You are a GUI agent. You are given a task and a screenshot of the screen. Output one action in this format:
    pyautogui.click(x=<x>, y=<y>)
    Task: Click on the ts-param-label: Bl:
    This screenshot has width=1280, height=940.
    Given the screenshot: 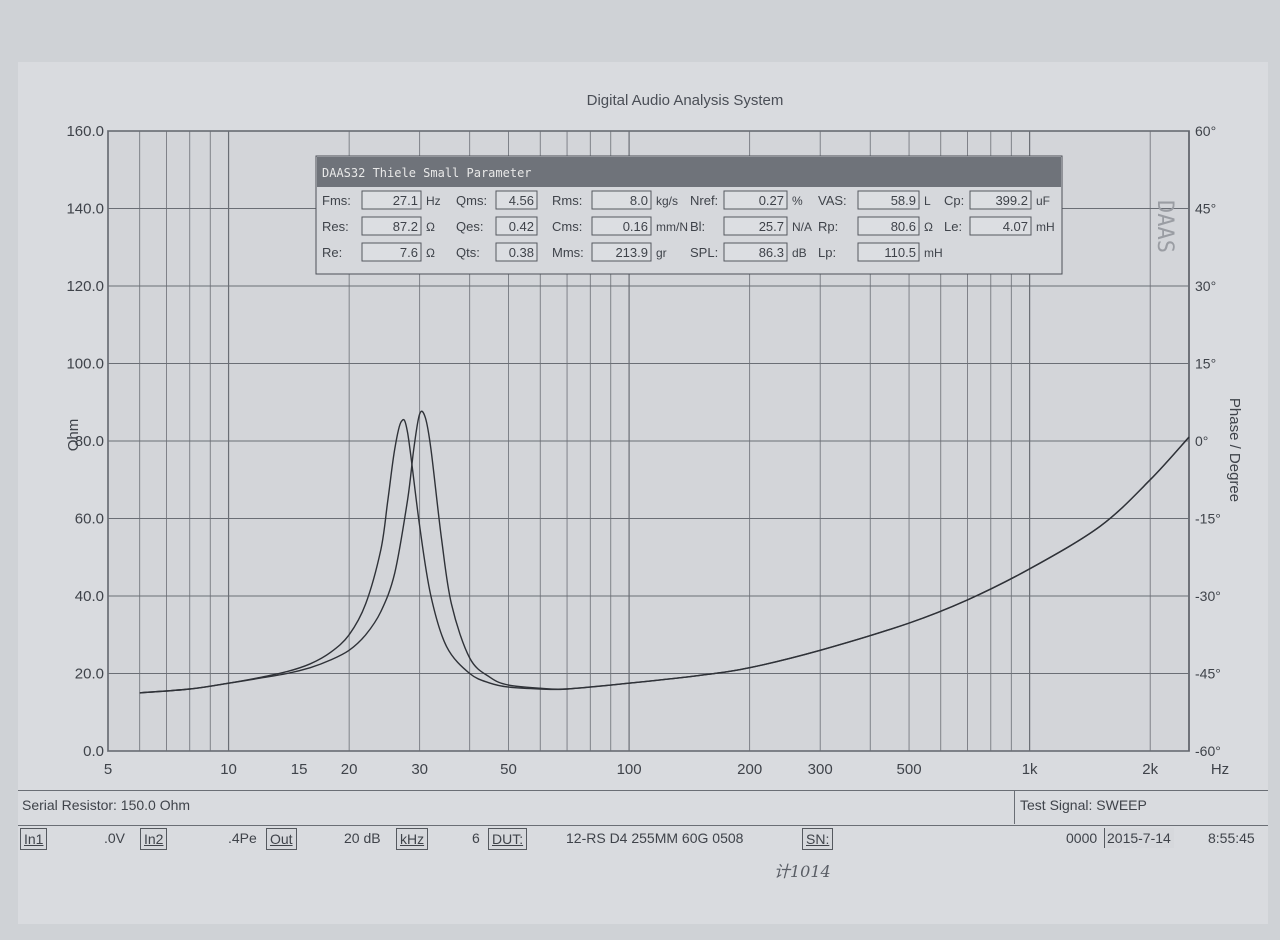 What is the action you would take?
    pyautogui.click(x=697, y=226)
    